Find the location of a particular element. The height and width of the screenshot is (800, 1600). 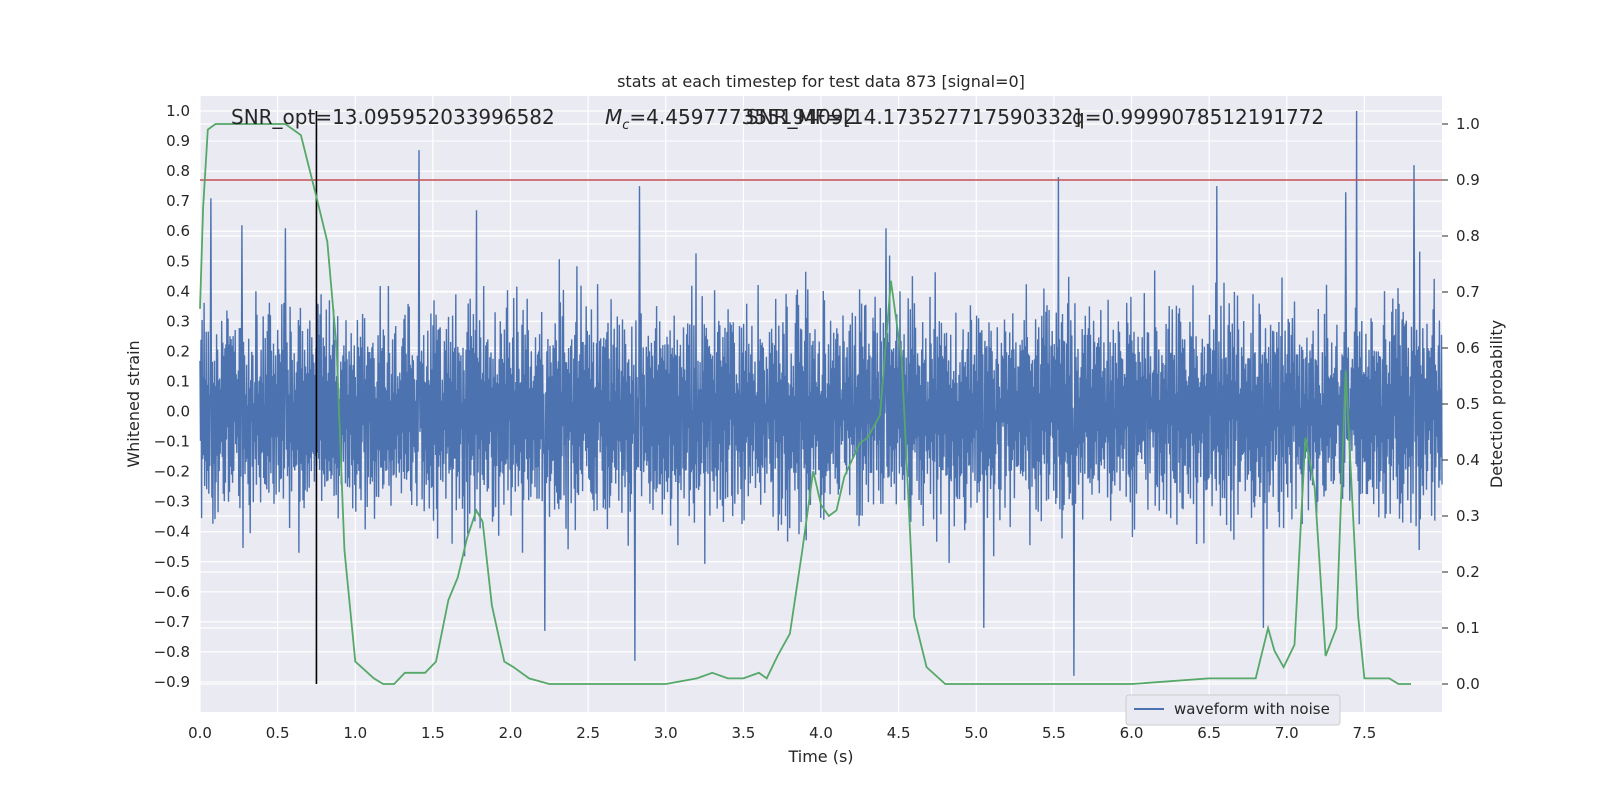

y-tick-label: 0.3 is located at coordinates (178, 321).